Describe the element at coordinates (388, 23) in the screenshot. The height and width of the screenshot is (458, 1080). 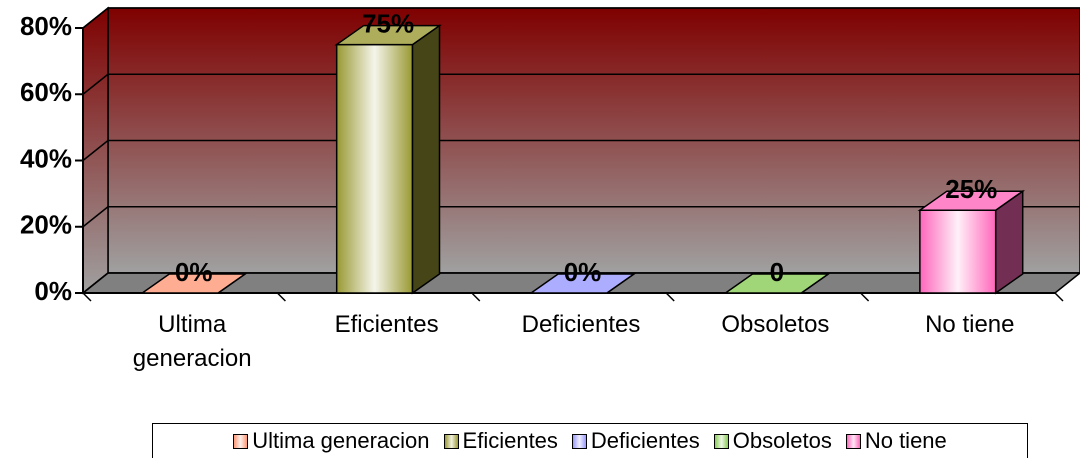
I see `value-label: 75%` at that location.